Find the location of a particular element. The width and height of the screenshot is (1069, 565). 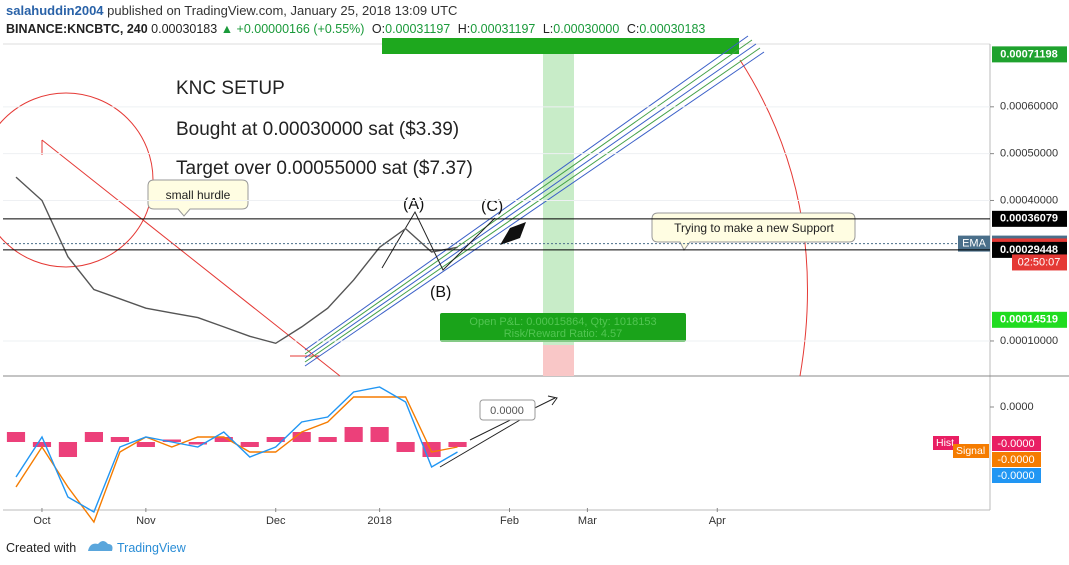

target-zone is located at coordinates (558, 195).